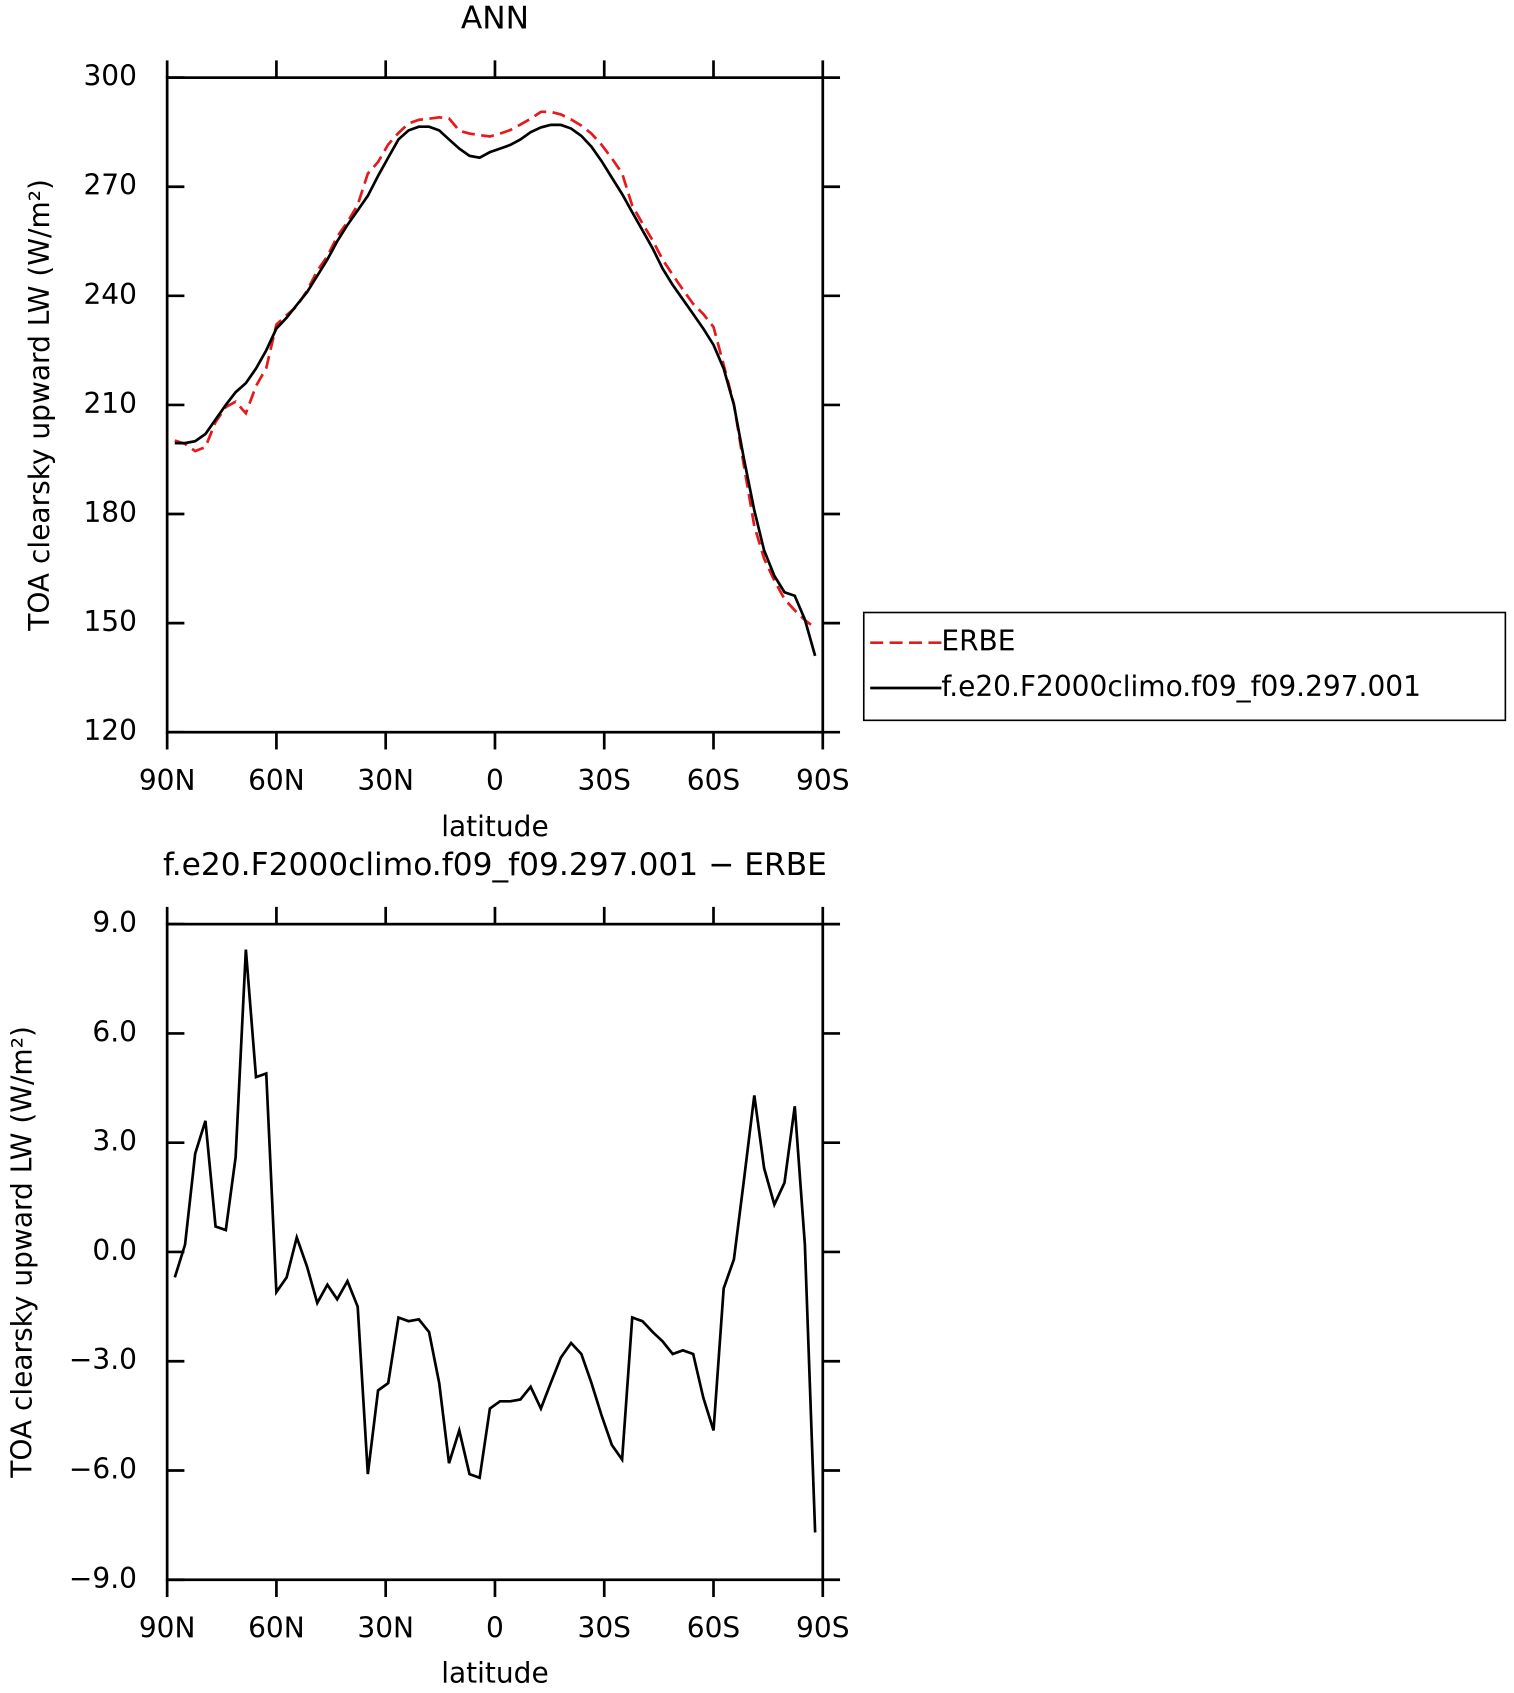 This screenshot has width=1514, height=1693. What do you see at coordinates (109, 403) in the screenshot?
I see `y-tick-label: 210` at bounding box center [109, 403].